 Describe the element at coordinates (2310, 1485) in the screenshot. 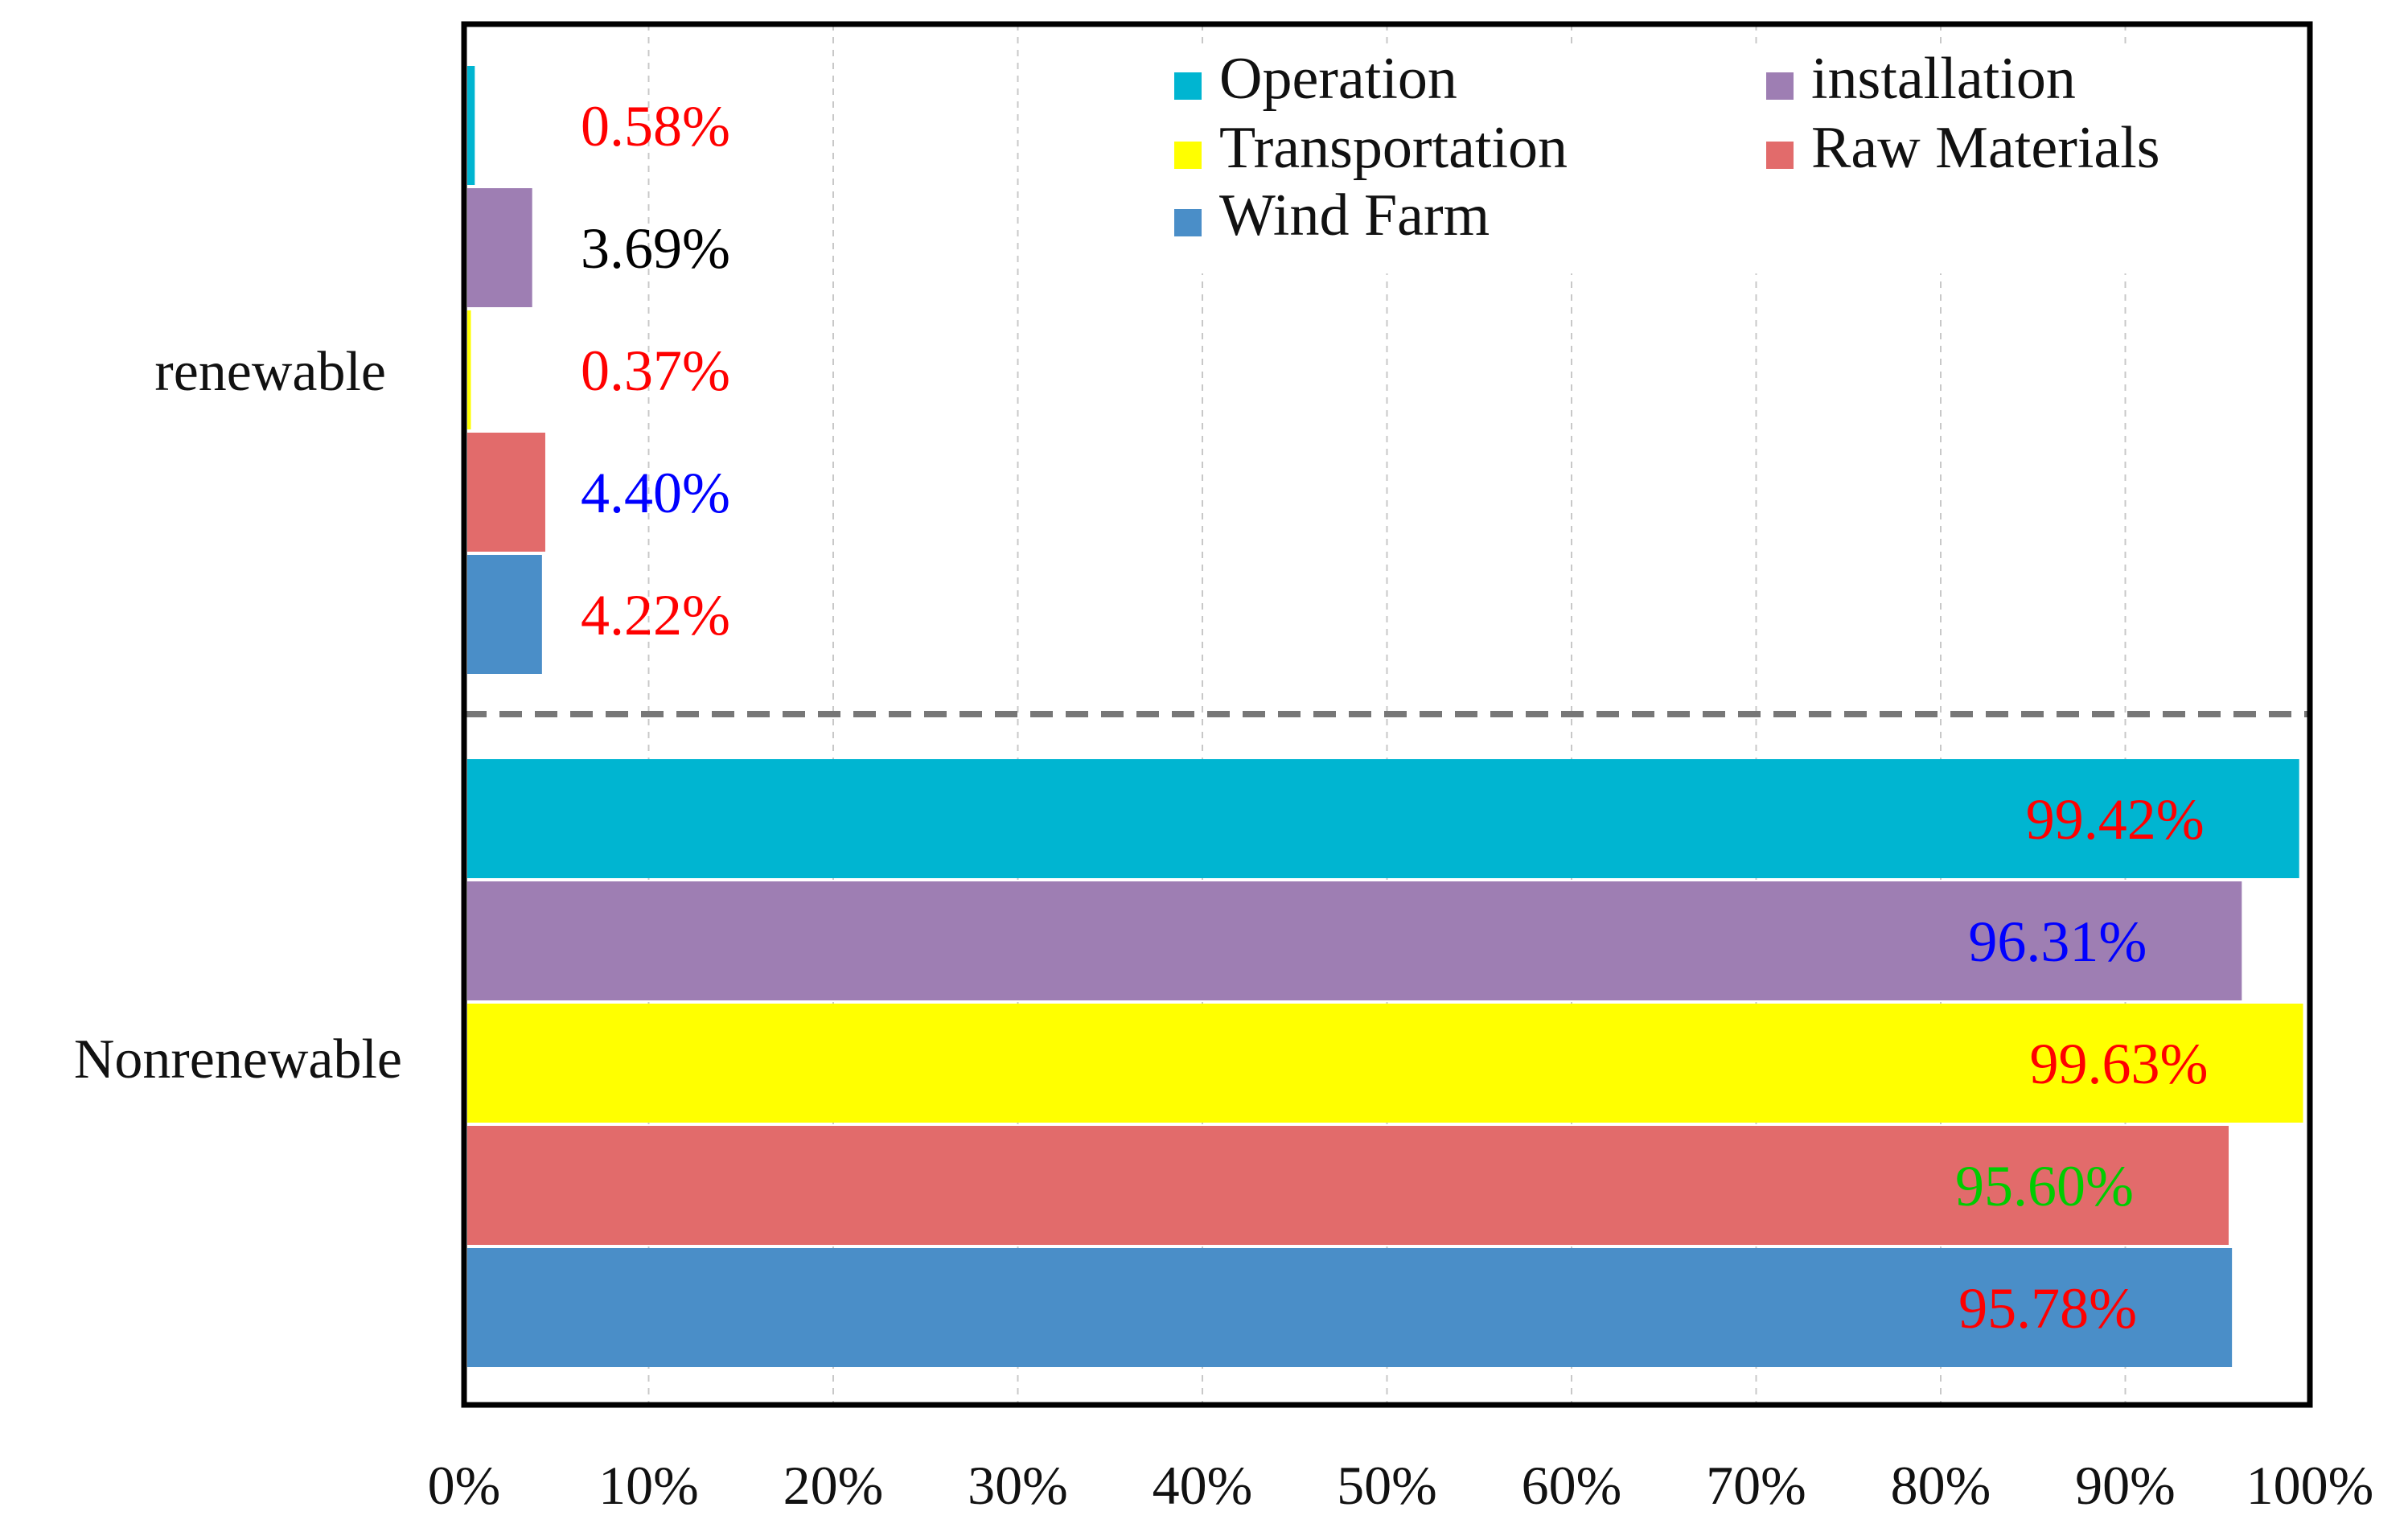

I see `x-tick-label: 100%` at that location.